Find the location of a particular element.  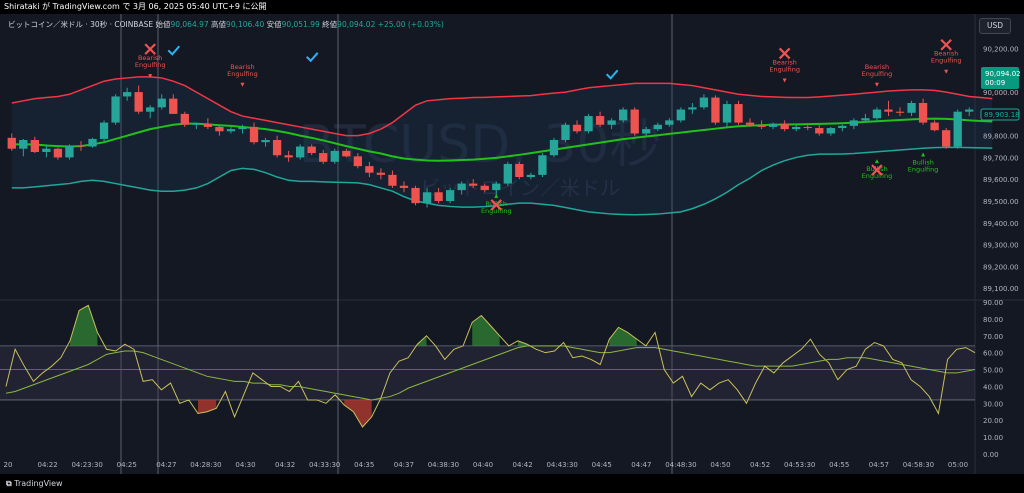

time-tick: 04:38:30 is located at coordinates (443, 465).